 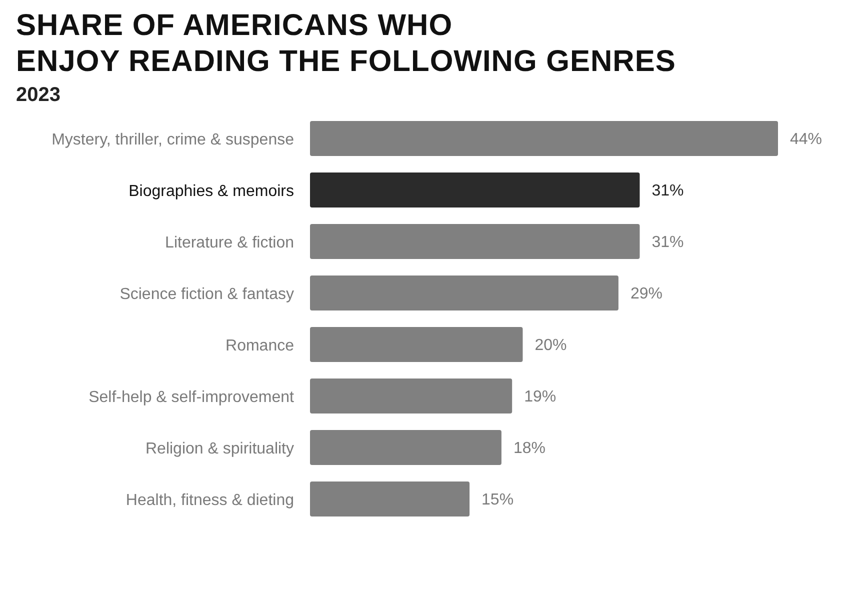 What do you see at coordinates (806, 139) in the screenshot?
I see `data-label: 44%` at bounding box center [806, 139].